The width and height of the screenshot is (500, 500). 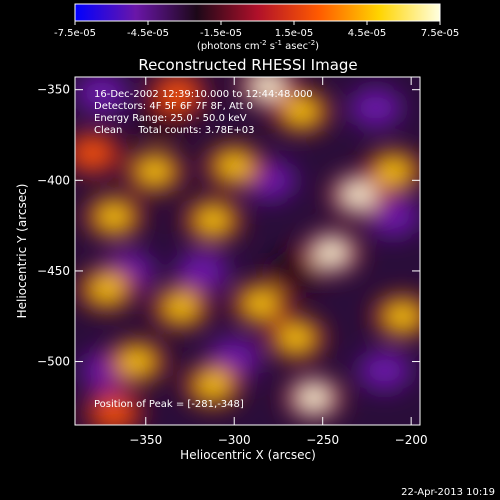 I want to click on colorbar-units: (photons cm-2 s-1 asec-2), so click(x=258, y=45).